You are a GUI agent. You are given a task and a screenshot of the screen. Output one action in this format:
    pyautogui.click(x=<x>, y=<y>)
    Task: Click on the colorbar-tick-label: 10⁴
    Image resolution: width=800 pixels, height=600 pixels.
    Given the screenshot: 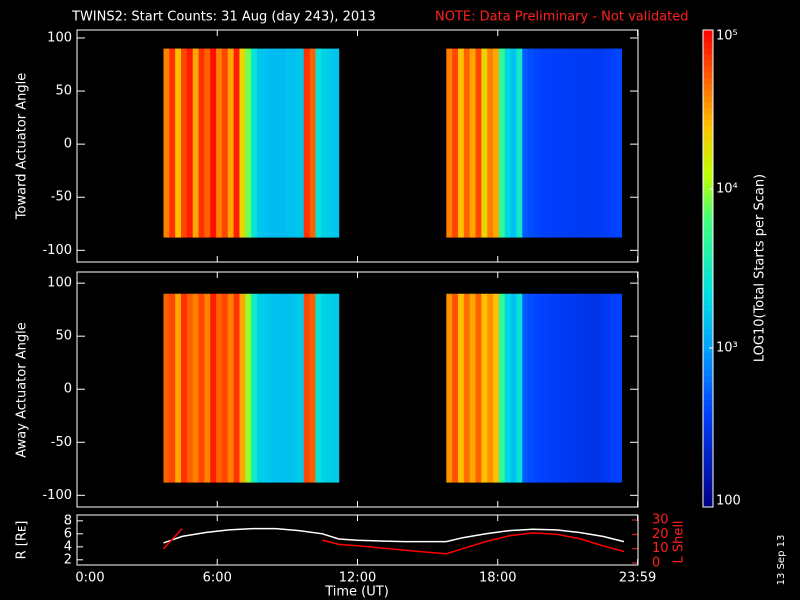 What is the action you would take?
    pyautogui.click(x=727, y=189)
    